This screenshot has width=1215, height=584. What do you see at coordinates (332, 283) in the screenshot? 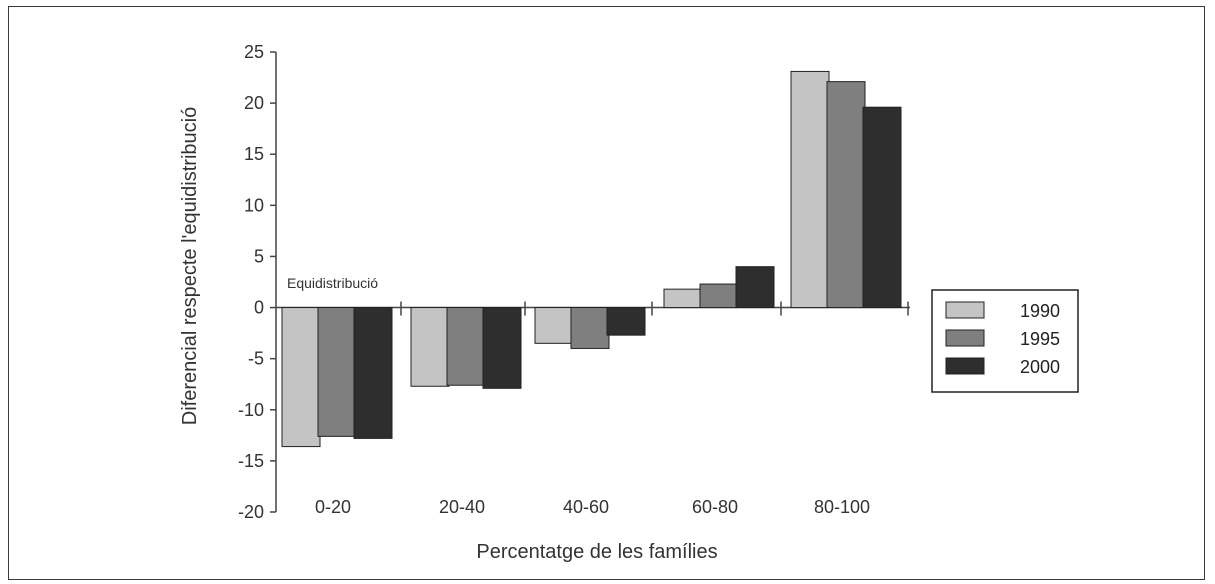
I see `equidistribution-annotation: Equidistribució` at bounding box center [332, 283].